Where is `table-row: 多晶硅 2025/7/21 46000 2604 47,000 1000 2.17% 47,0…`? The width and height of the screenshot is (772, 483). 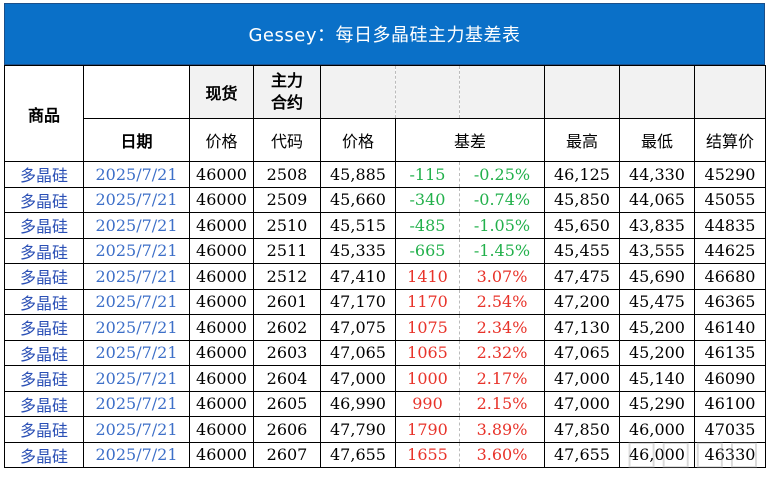 table-row: 多晶硅 2025/7/21 46000 2604 47,000 1000 2.17% 47,0… is located at coordinates (385, 378).